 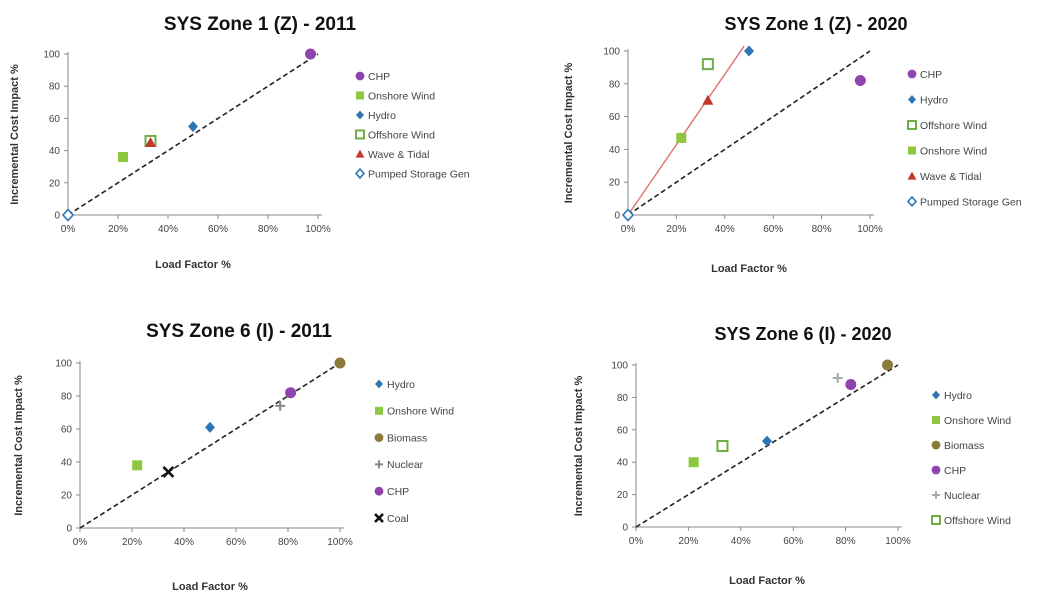 What do you see at coordinates (398, 519) in the screenshot?
I see `legend-label-coal: Coal` at bounding box center [398, 519].